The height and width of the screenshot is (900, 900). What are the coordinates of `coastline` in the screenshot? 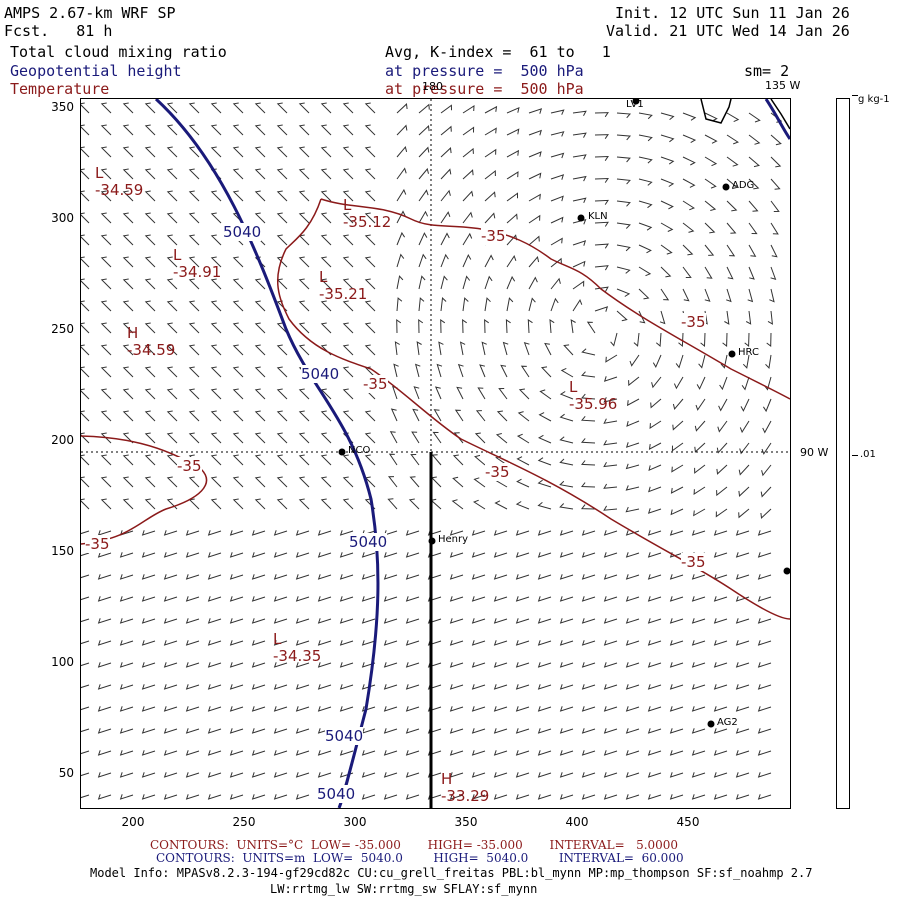 It's located at (716, 111).